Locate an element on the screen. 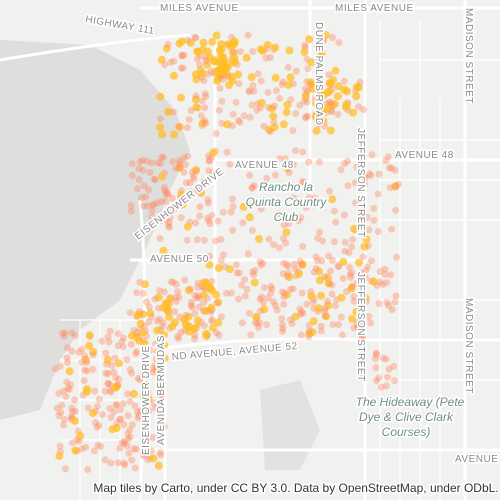 The width and height of the screenshot is (500, 500). place-label: Club is located at coordinates (286, 217).